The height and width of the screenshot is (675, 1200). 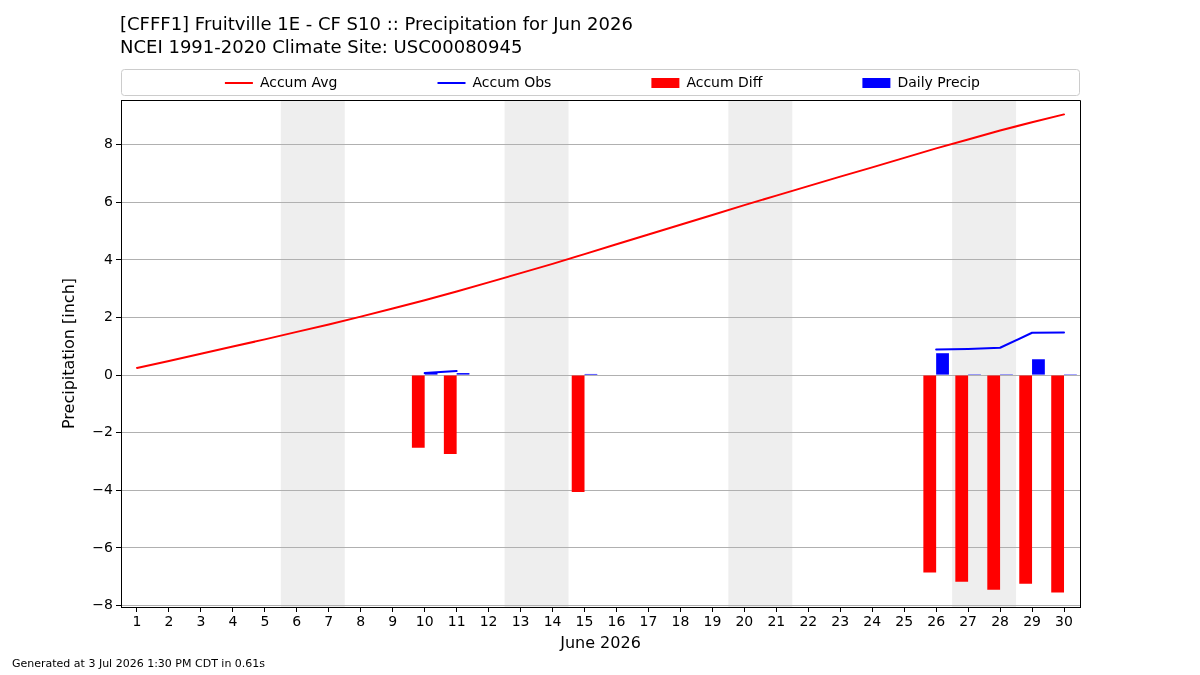 What do you see at coordinates (600, 642) in the screenshot?
I see `x-axis-title: June 2026` at bounding box center [600, 642].